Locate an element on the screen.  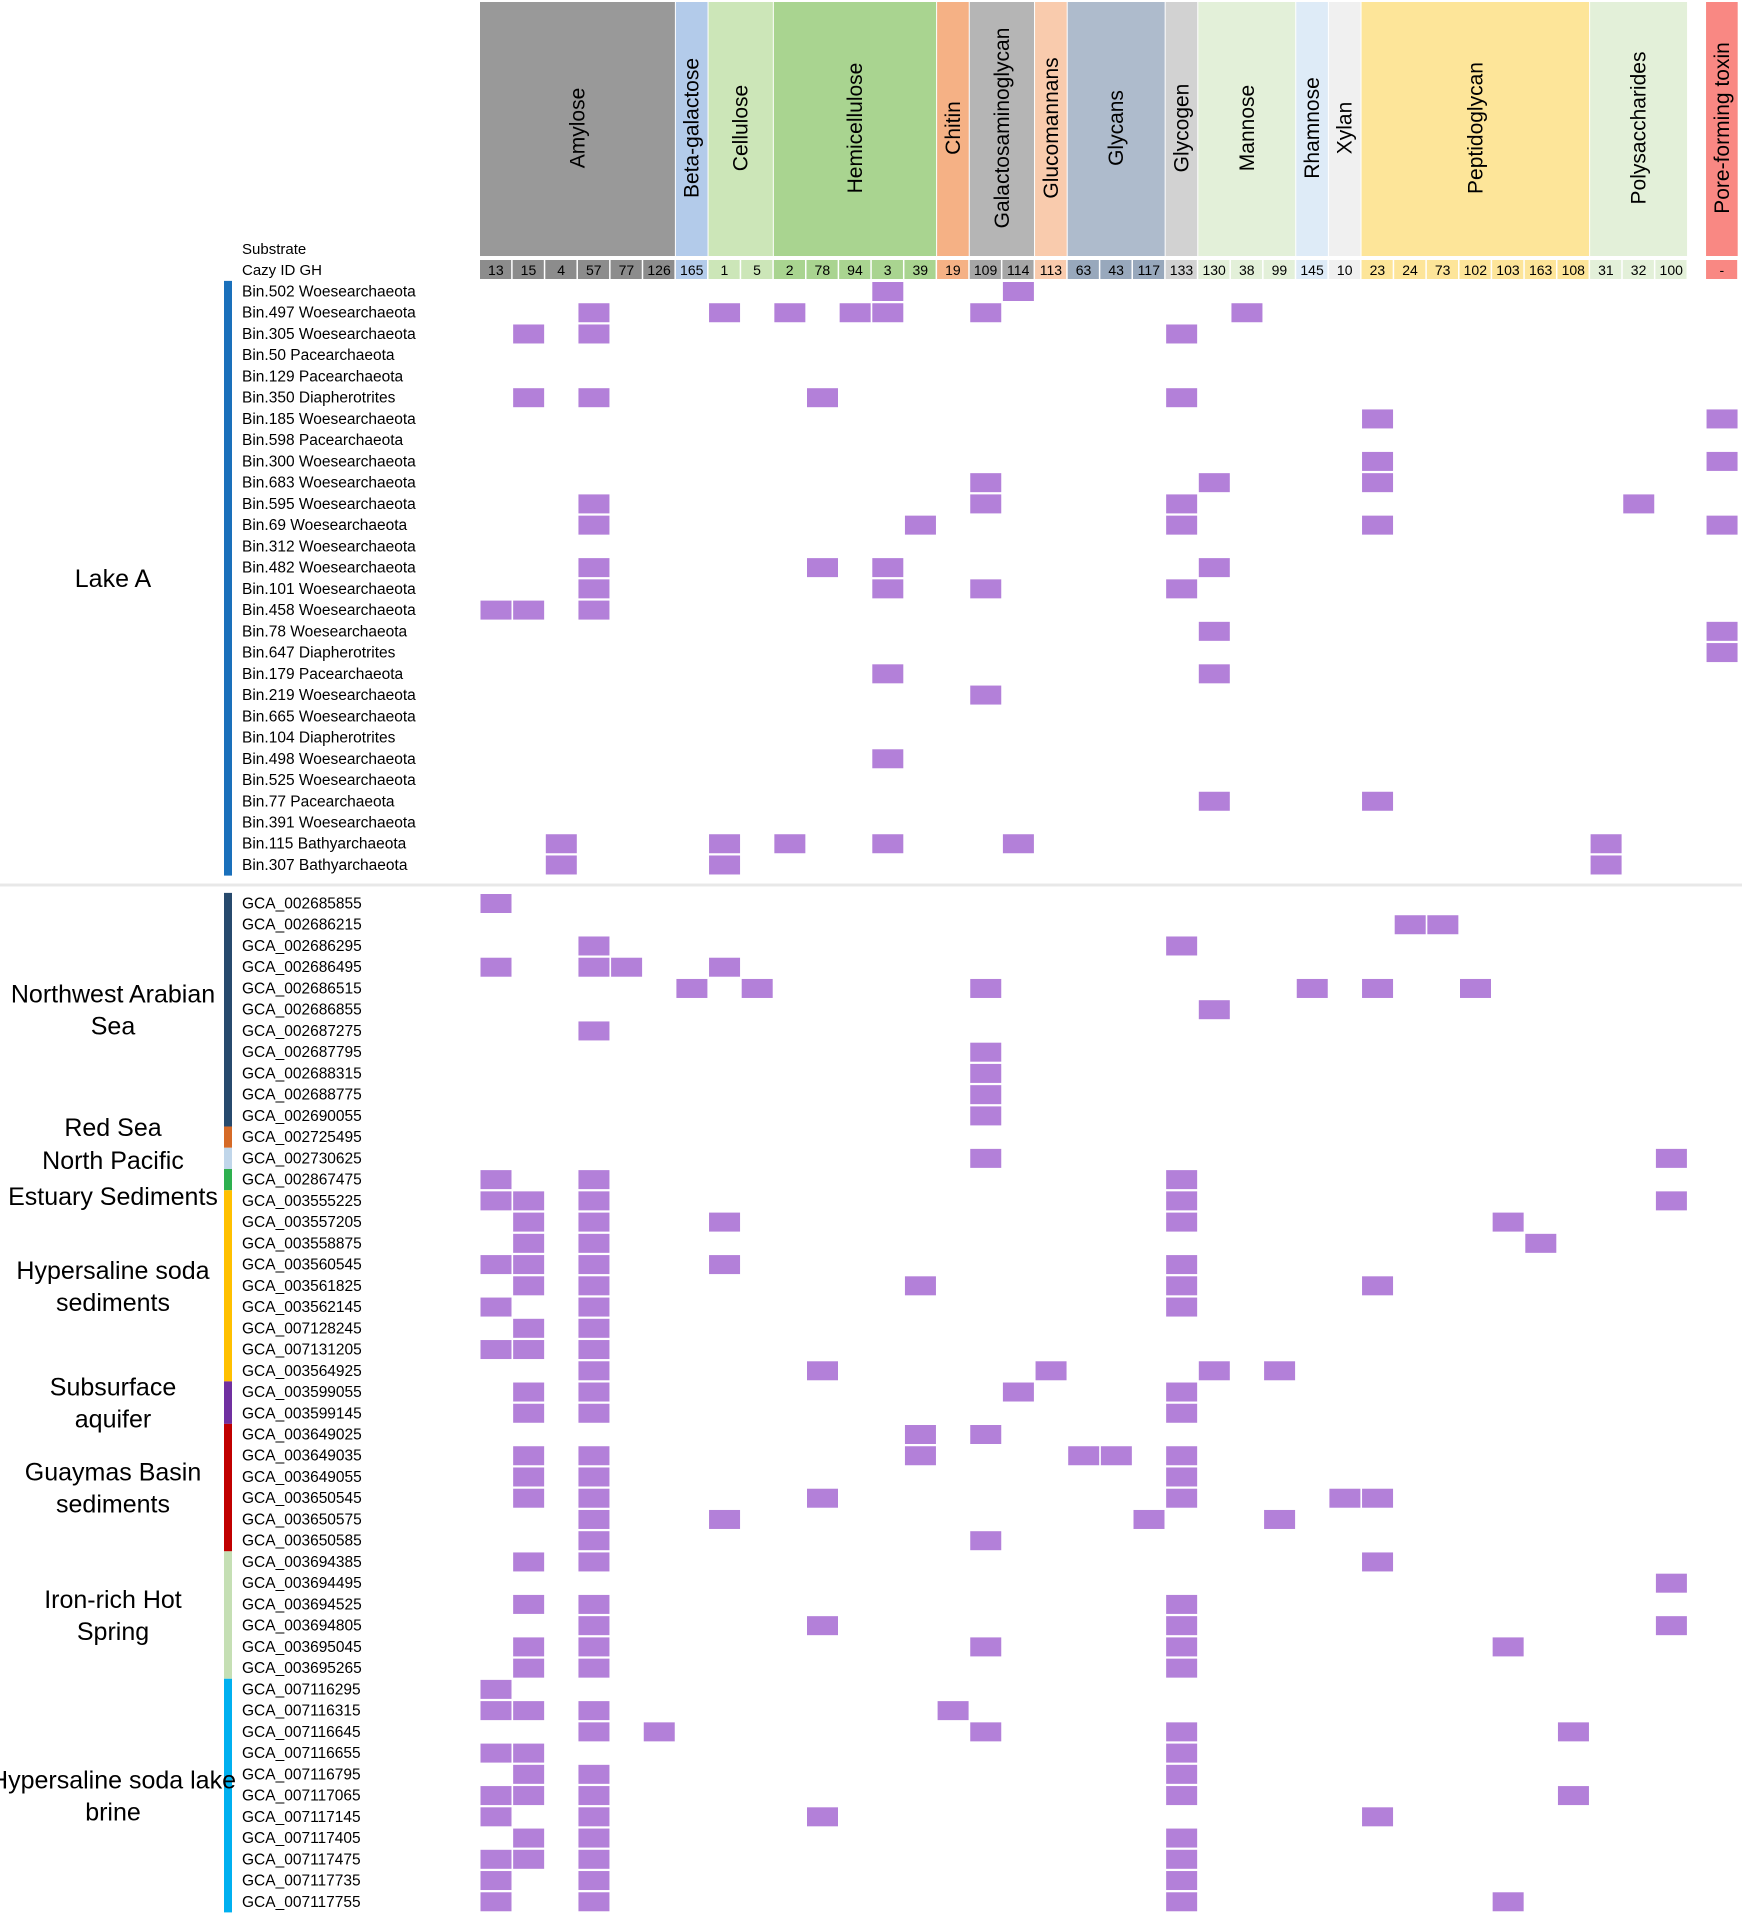
group-label: Northwest Arabian is located at coordinates (113, 995).